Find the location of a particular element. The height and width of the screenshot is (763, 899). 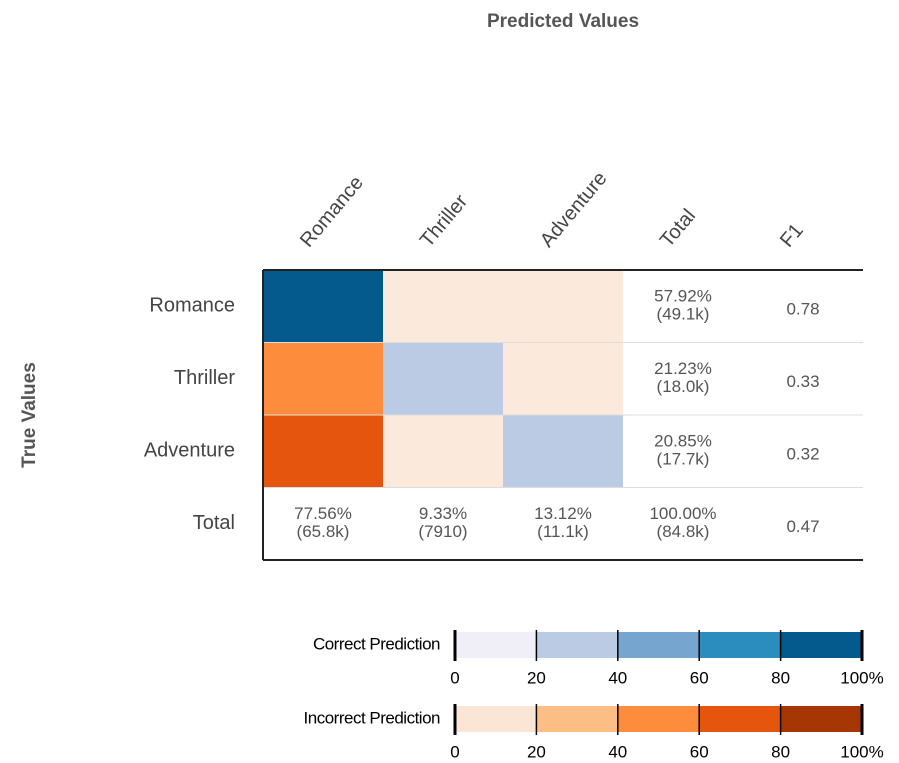

column-total-count: (7910) is located at coordinates (442, 531).